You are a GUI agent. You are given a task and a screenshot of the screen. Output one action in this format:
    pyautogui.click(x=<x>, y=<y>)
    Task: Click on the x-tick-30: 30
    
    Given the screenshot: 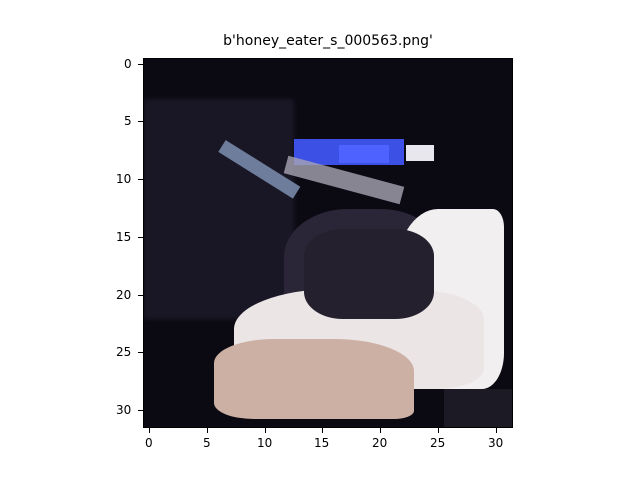 What is the action you would take?
    pyautogui.click(x=496, y=443)
    